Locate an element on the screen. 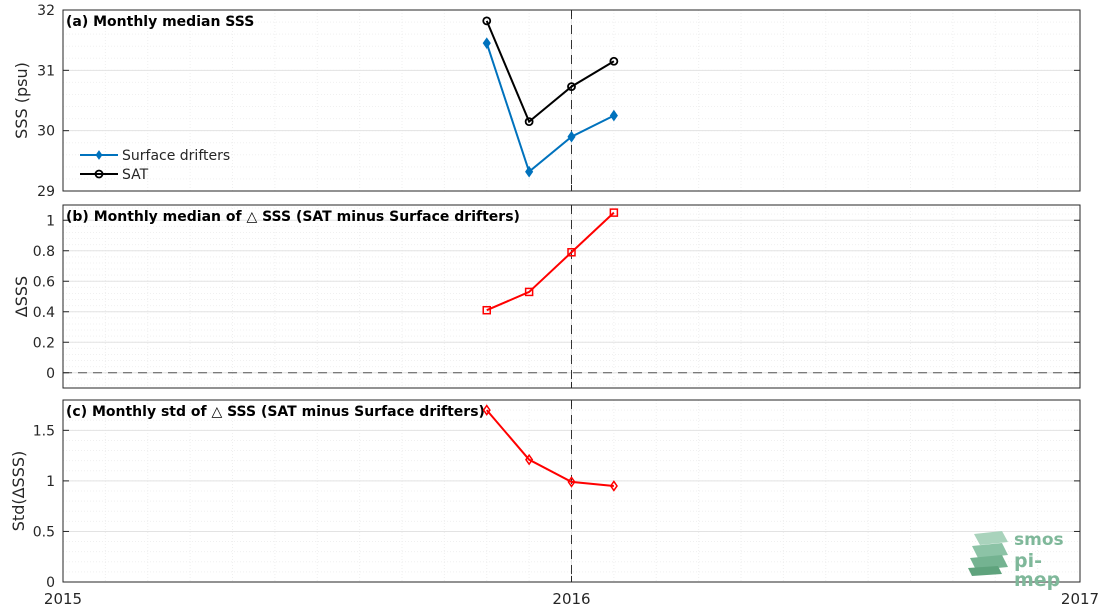 This screenshot has width=1107, height=610. y-tick-label: 0.2 is located at coordinates (44, 343).